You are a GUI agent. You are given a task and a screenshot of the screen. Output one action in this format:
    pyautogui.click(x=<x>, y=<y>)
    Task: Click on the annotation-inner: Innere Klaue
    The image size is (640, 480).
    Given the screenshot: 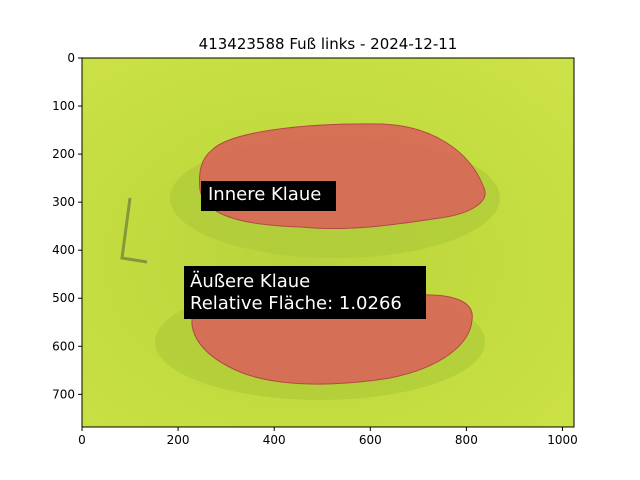 What is the action you would take?
    pyautogui.click(x=268, y=196)
    